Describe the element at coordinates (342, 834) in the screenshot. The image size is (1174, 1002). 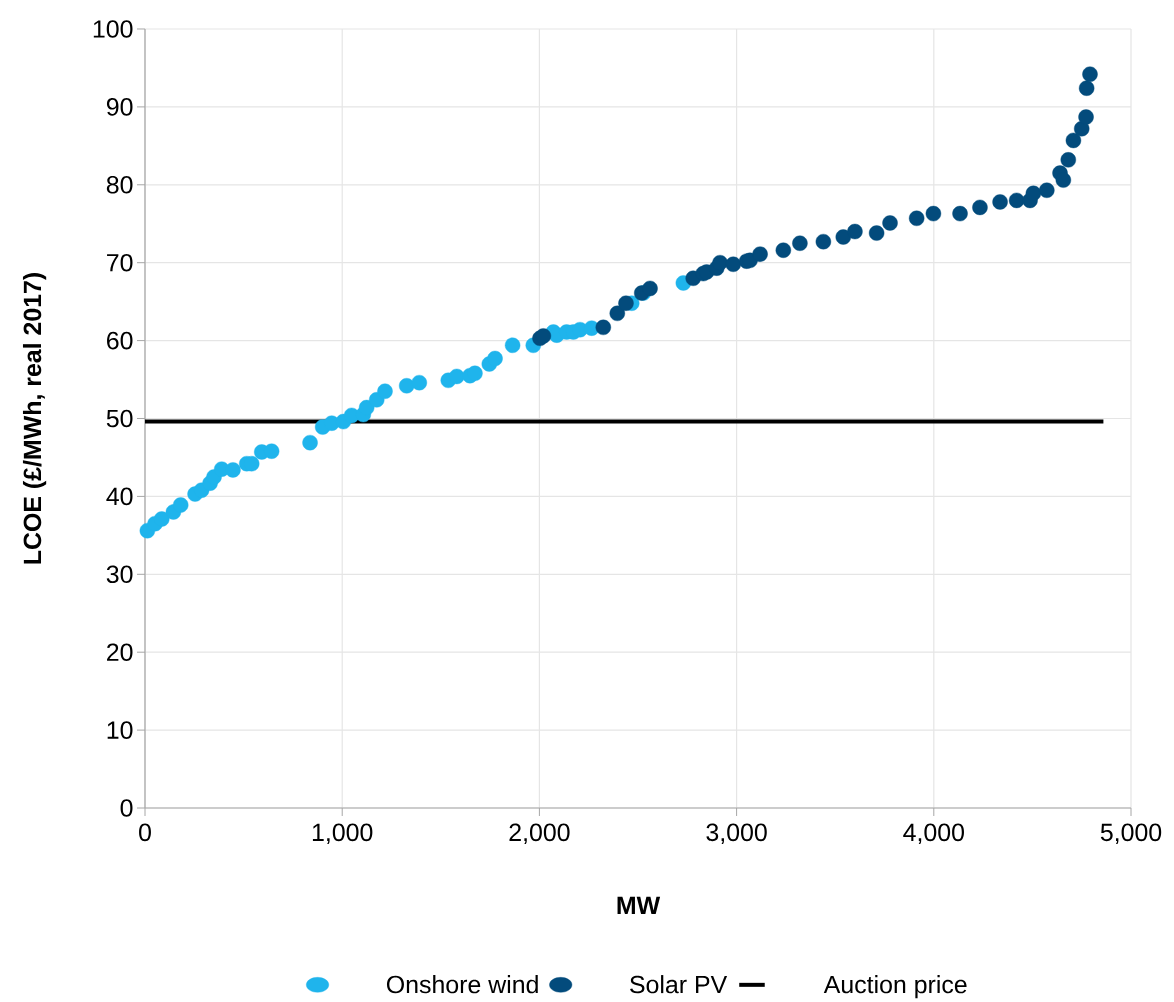
I see `x-tick-label: 1,000` at that location.